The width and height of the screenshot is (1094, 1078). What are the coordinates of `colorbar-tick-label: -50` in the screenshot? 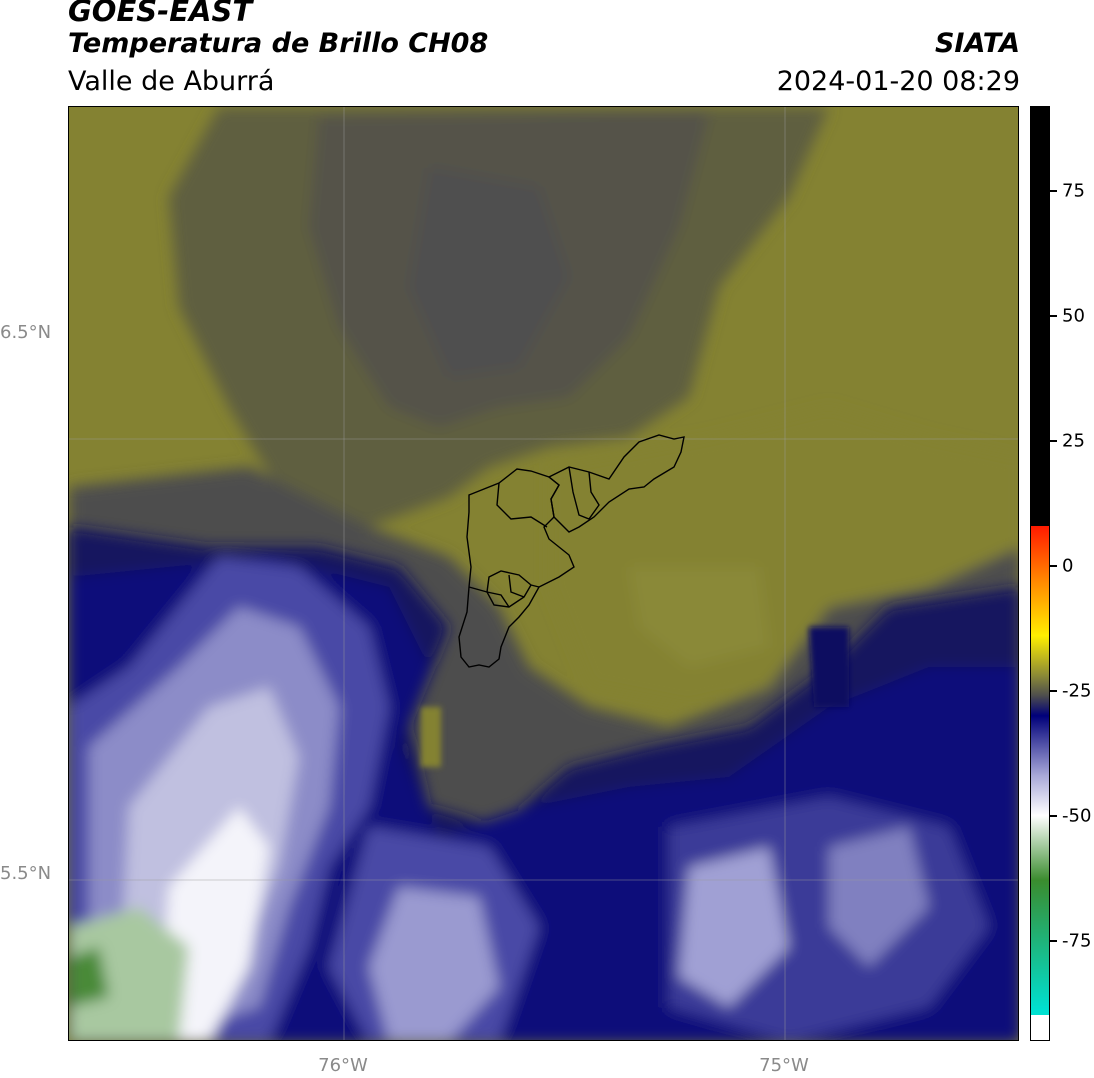 It's located at (1077, 816).